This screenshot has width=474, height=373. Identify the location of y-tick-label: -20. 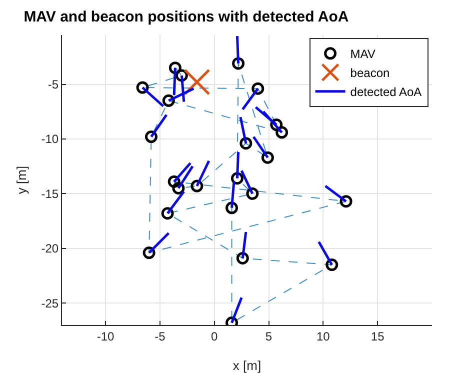
(50, 249).